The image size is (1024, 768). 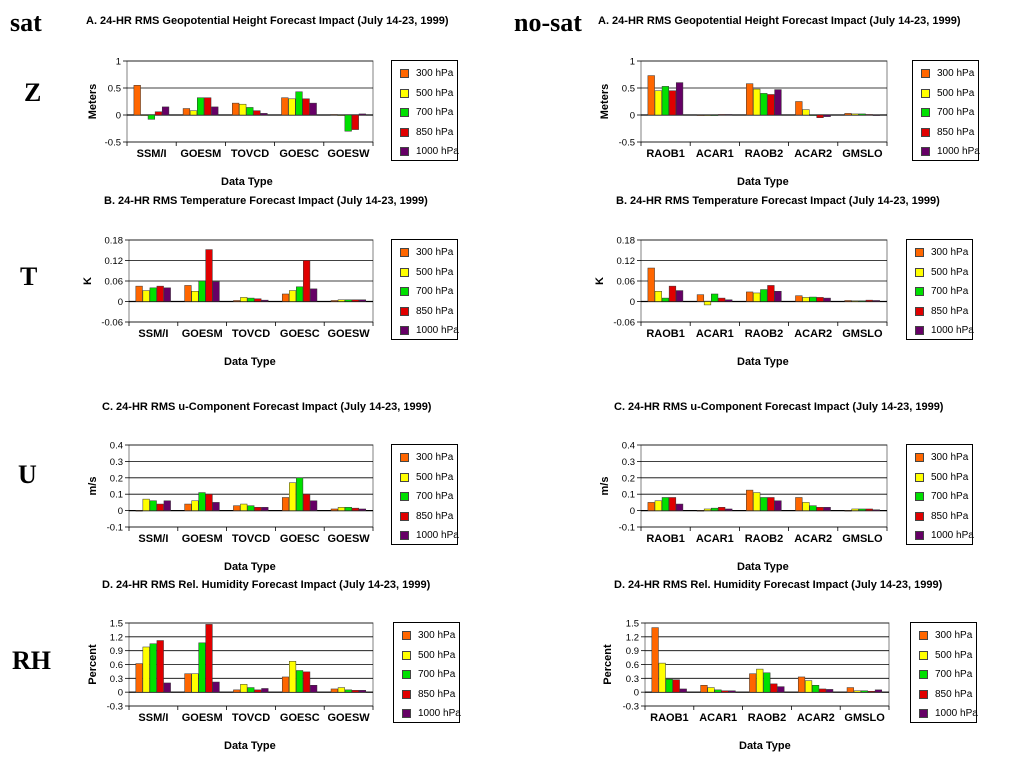 I want to click on y-tick-label: 0.3, so click(x=116, y=462).